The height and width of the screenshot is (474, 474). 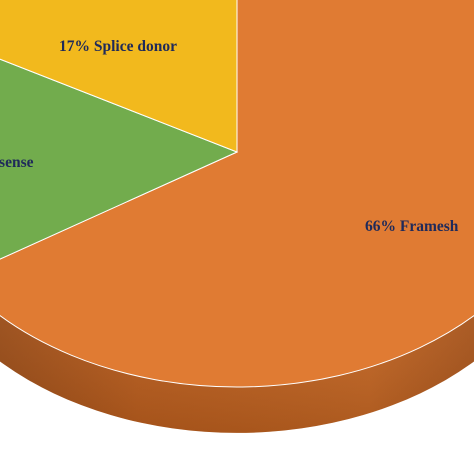 I want to click on pie-label-17-splice-donor: 17% Splice donor, so click(x=118, y=46).